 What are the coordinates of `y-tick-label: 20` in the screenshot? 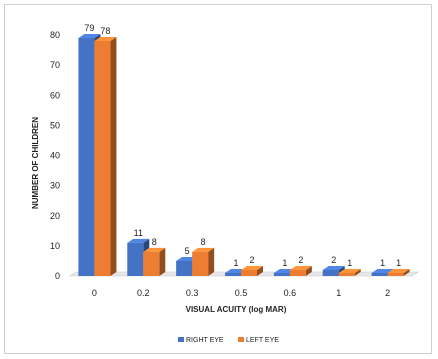 It's located at (55, 216).